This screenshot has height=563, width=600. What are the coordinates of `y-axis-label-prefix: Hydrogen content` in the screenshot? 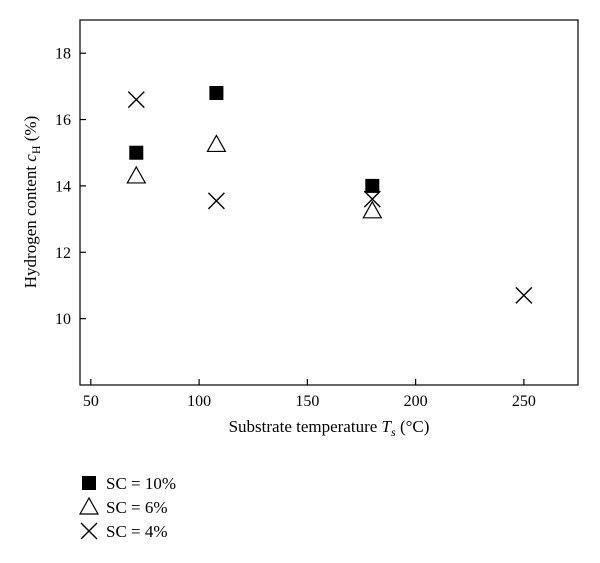 It's located at (30, 225).